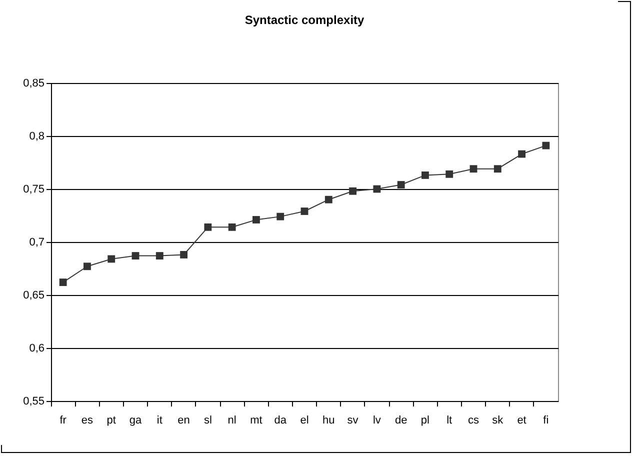 Image resolution: width=643 pixels, height=457 pixels. I want to click on x-tick-label: el, so click(304, 420).